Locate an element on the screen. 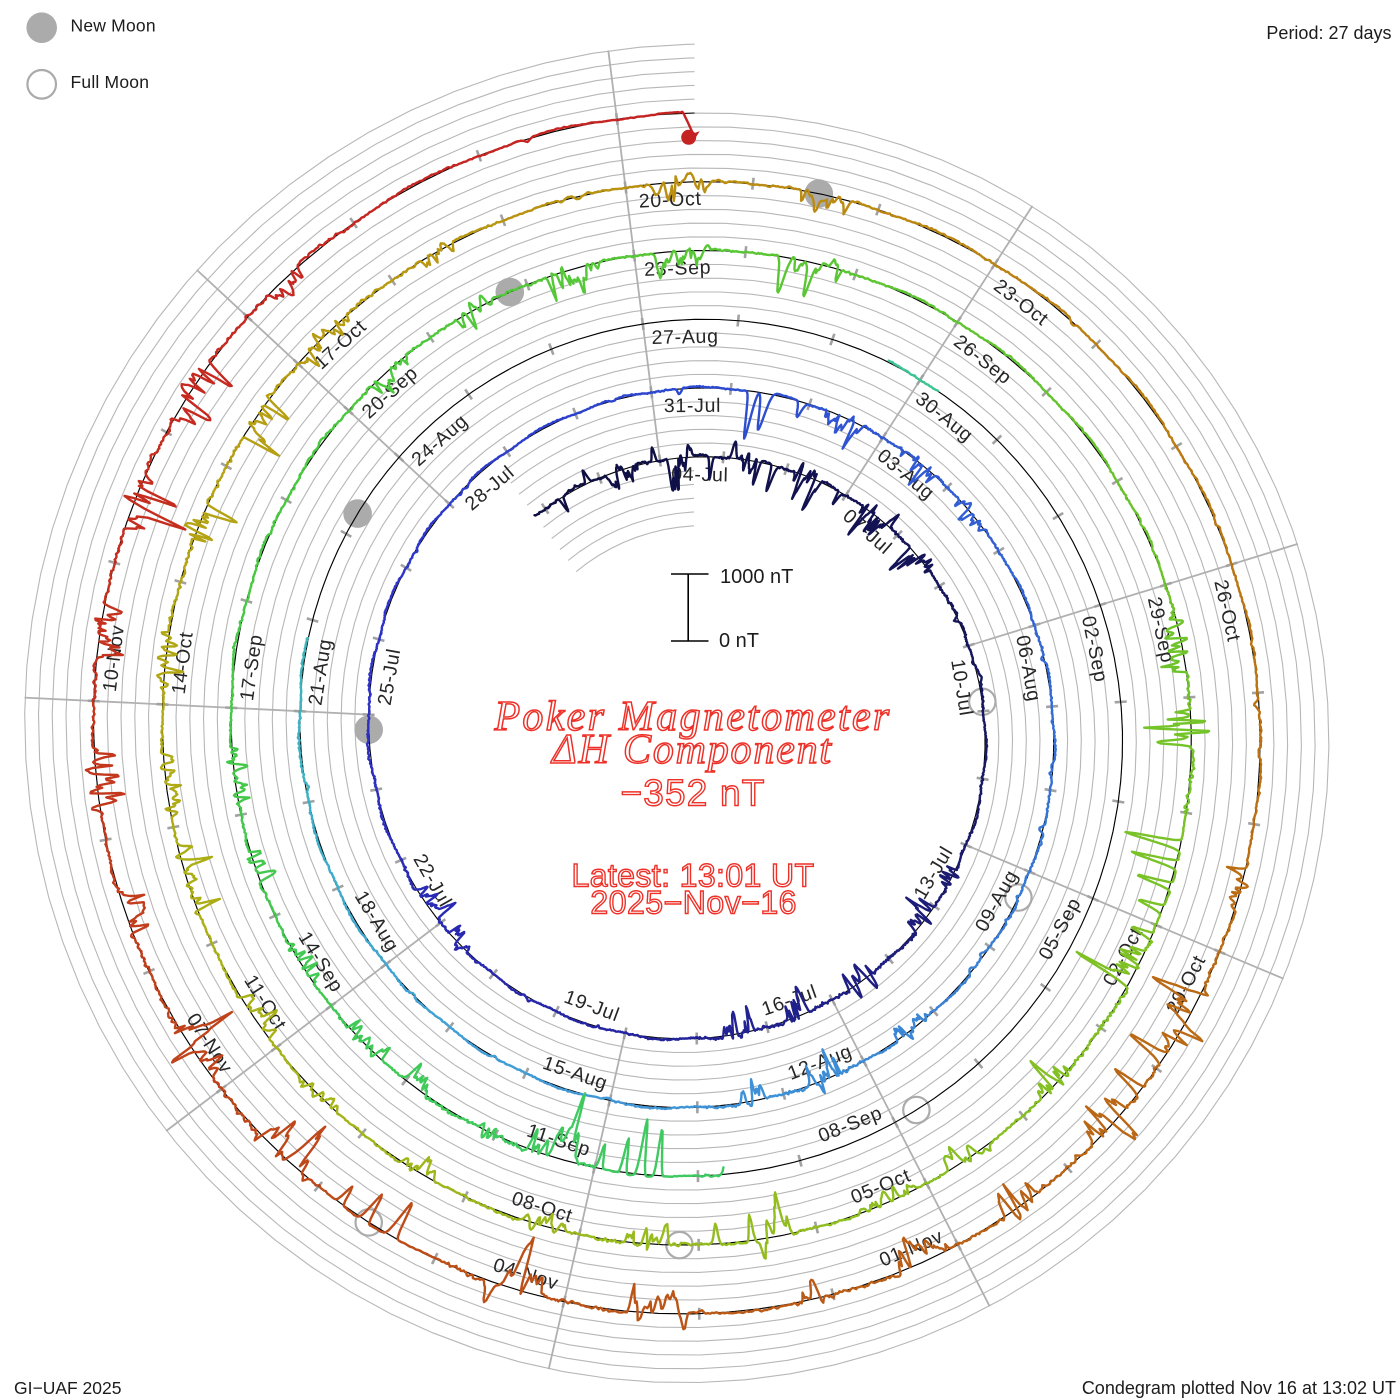  svg-text: 27-Aug is located at coordinates (685, 338).